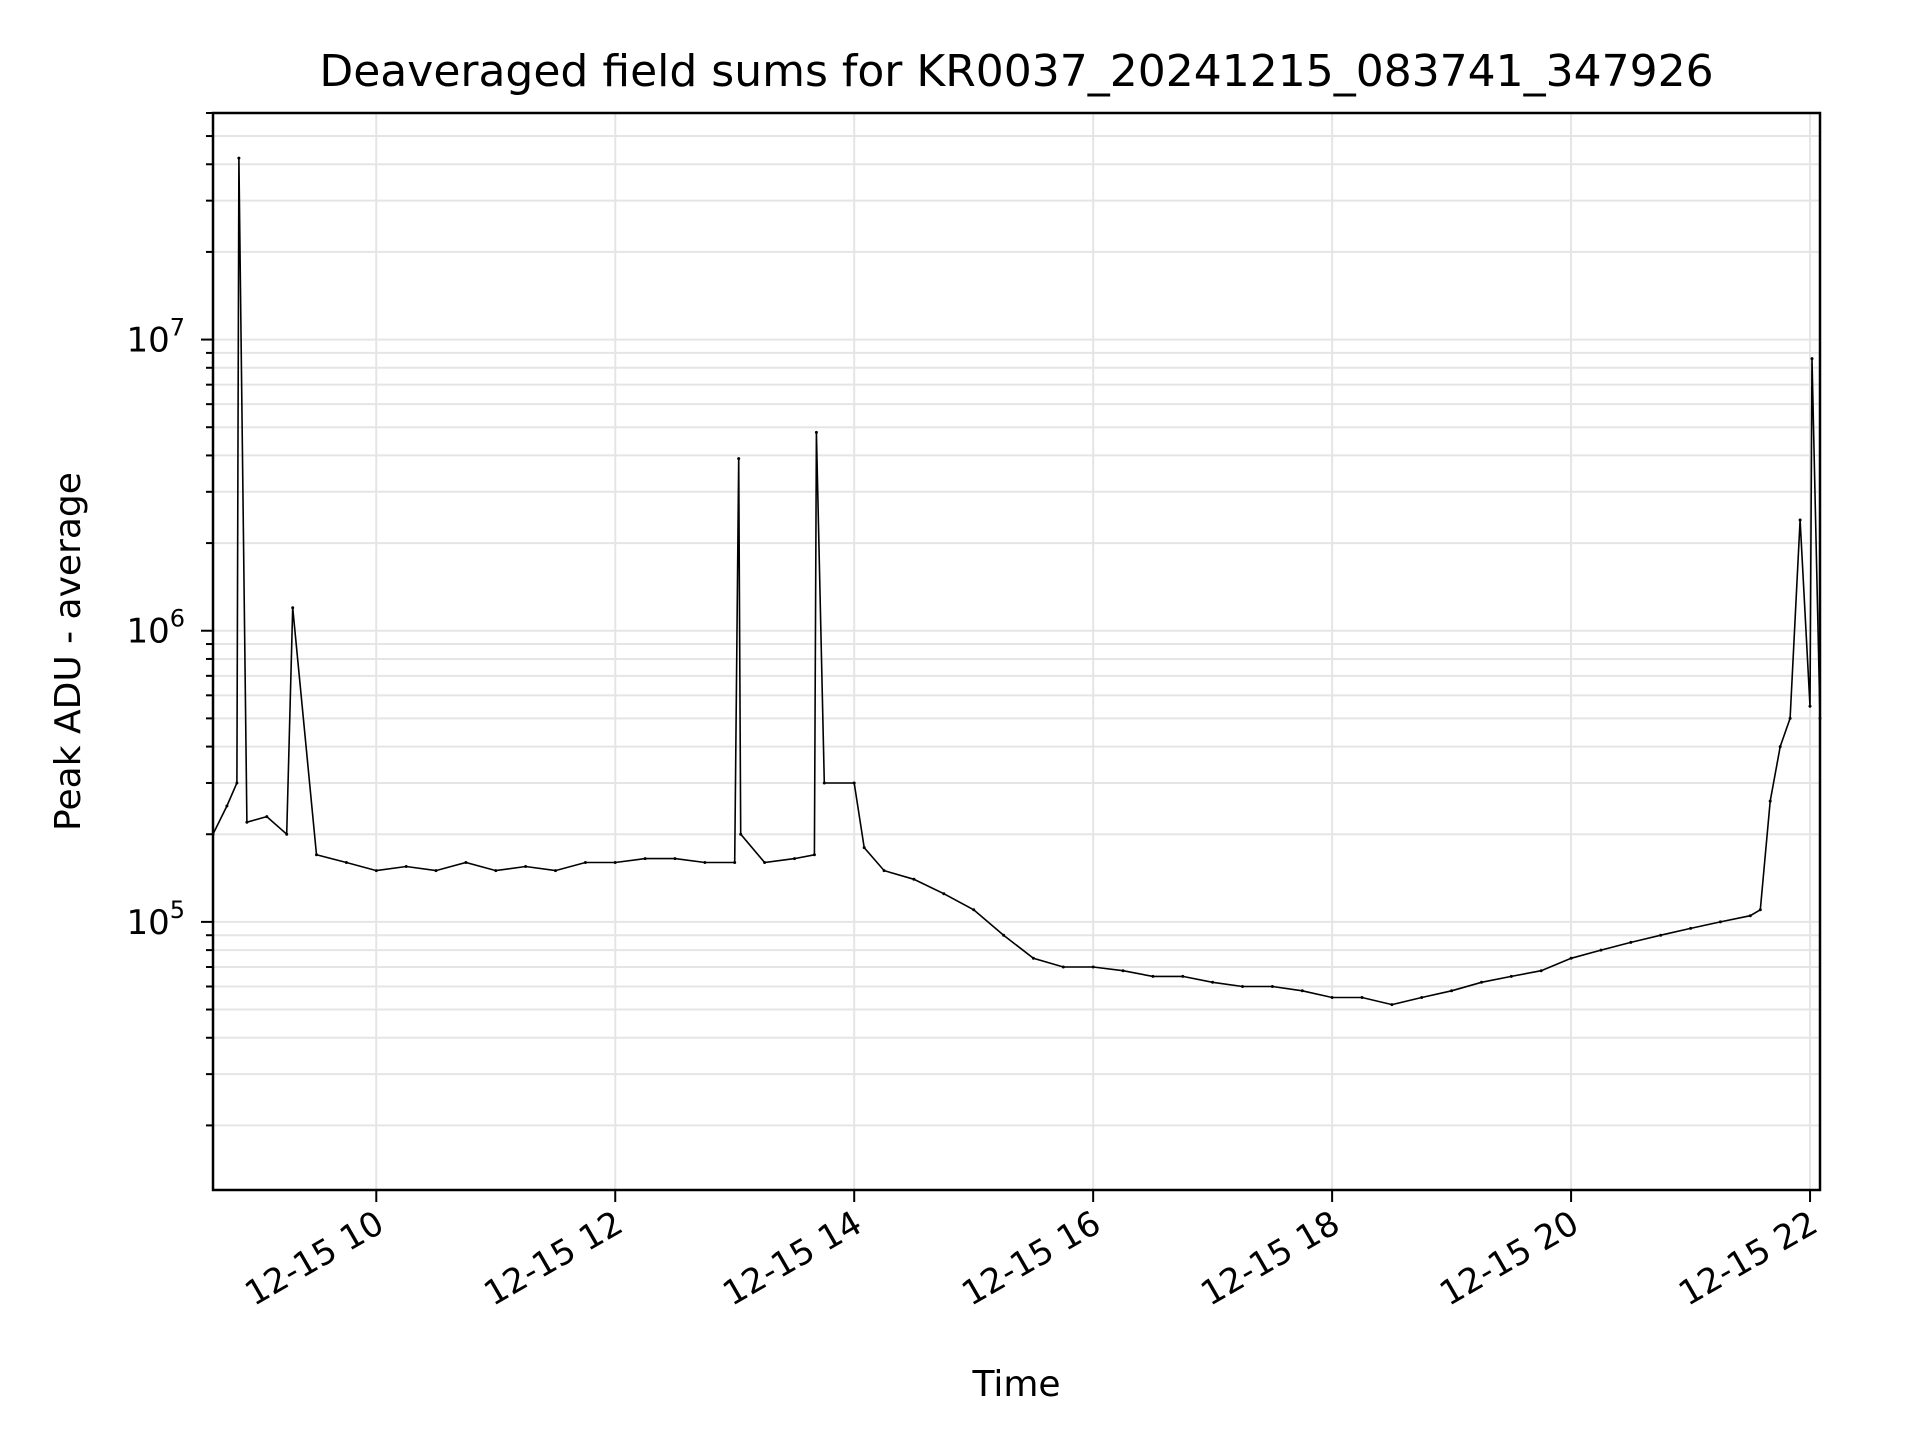 Image resolution: width=1920 pixels, height=1440 pixels. I want to click on y-axis-label: Peak ADU - average, so click(68, 651).